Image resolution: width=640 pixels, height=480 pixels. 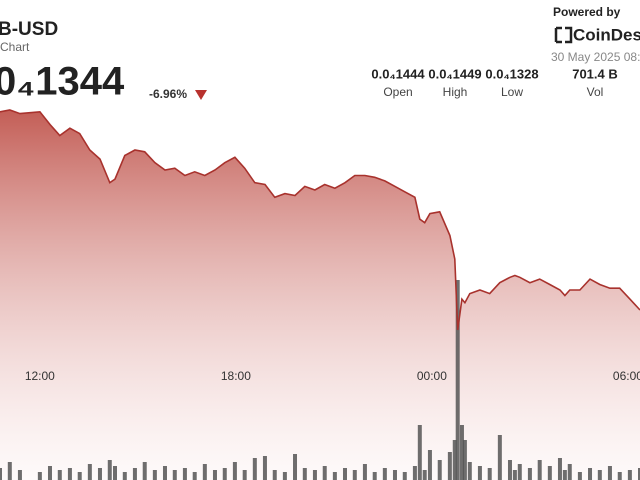 What do you see at coordinates (454, 73) in the screenshot?
I see `stat-value: 0.0₄1449` at bounding box center [454, 73].